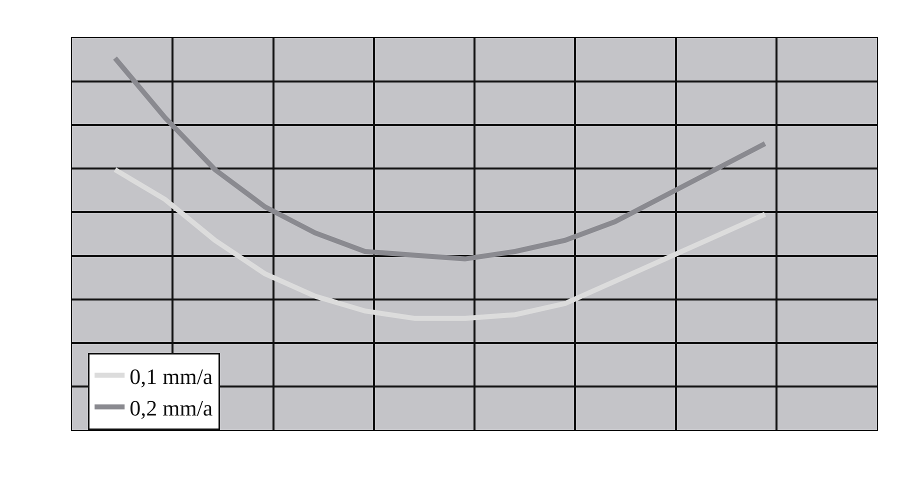 The width and height of the screenshot is (906, 482). I want to click on legend-label: 0,1 mm/a, so click(171, 376).